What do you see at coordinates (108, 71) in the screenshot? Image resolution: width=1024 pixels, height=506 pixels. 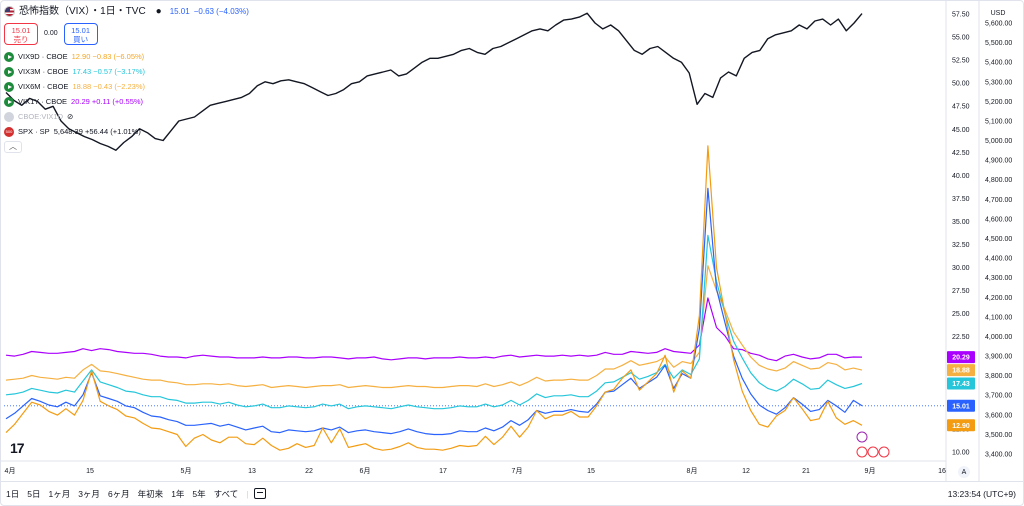 I see `legend-series-value: 17.43 −0.57 (−3.17%)` at bounding box center [108, 71].